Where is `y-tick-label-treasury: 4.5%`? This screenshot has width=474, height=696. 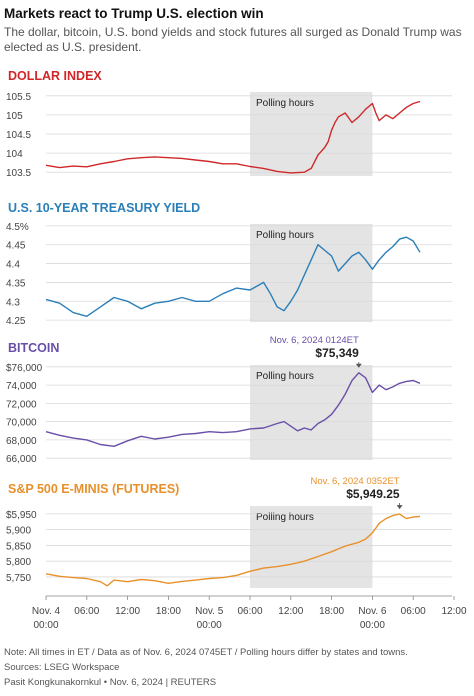
y-tick-label-treasury: 4.5% is located at coordinates (17, 227).